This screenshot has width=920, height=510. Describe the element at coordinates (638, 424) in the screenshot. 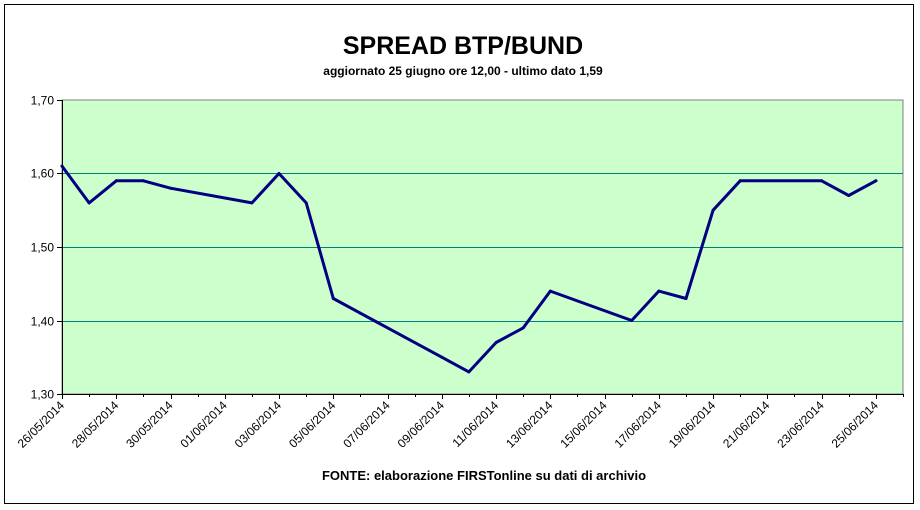

I see `x-tick-label: 17/06/2014` at that location.